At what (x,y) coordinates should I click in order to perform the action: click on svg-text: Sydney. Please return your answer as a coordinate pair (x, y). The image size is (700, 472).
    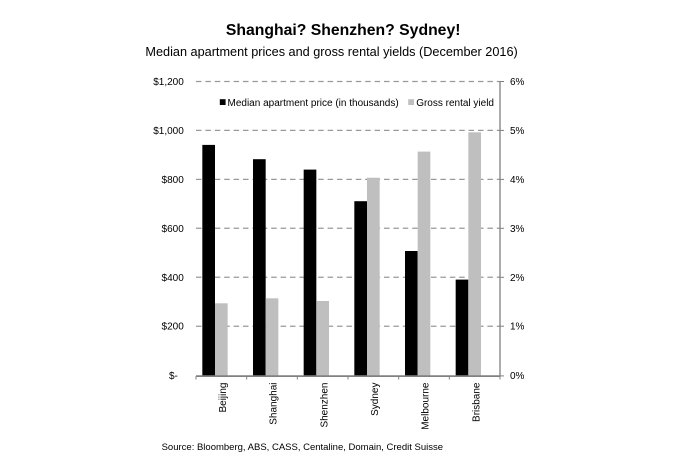
    Looking at the image, I should click on (375, 399).